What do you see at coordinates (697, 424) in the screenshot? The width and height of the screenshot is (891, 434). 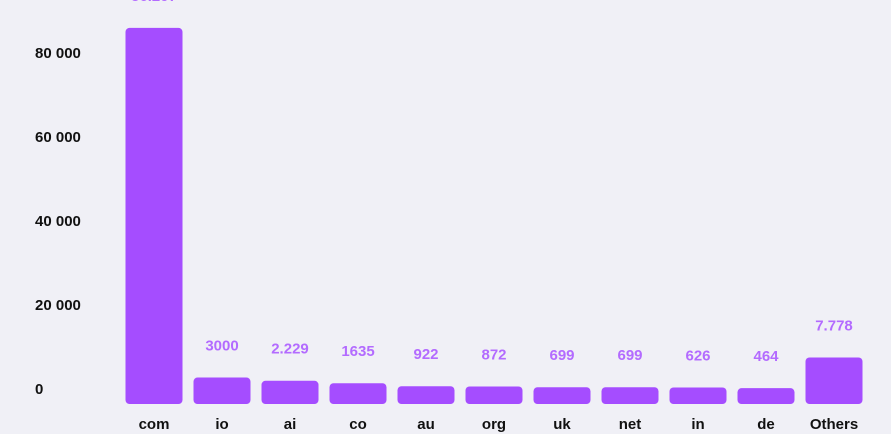 I see `x-tick-label: in` at bounding box center [697, 424].